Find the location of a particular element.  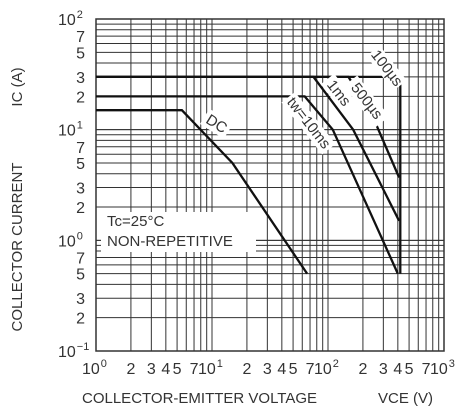

annotation-box is located at coordinates (178, 232).